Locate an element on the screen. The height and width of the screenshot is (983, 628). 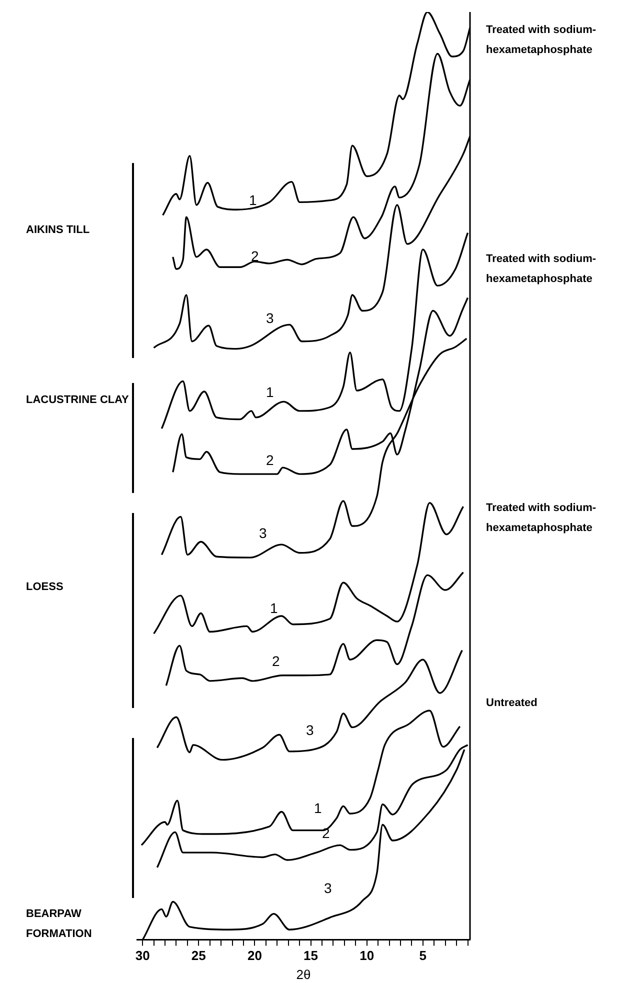
text: BEARPAW FORMATION is located at coordinates (59, 924).